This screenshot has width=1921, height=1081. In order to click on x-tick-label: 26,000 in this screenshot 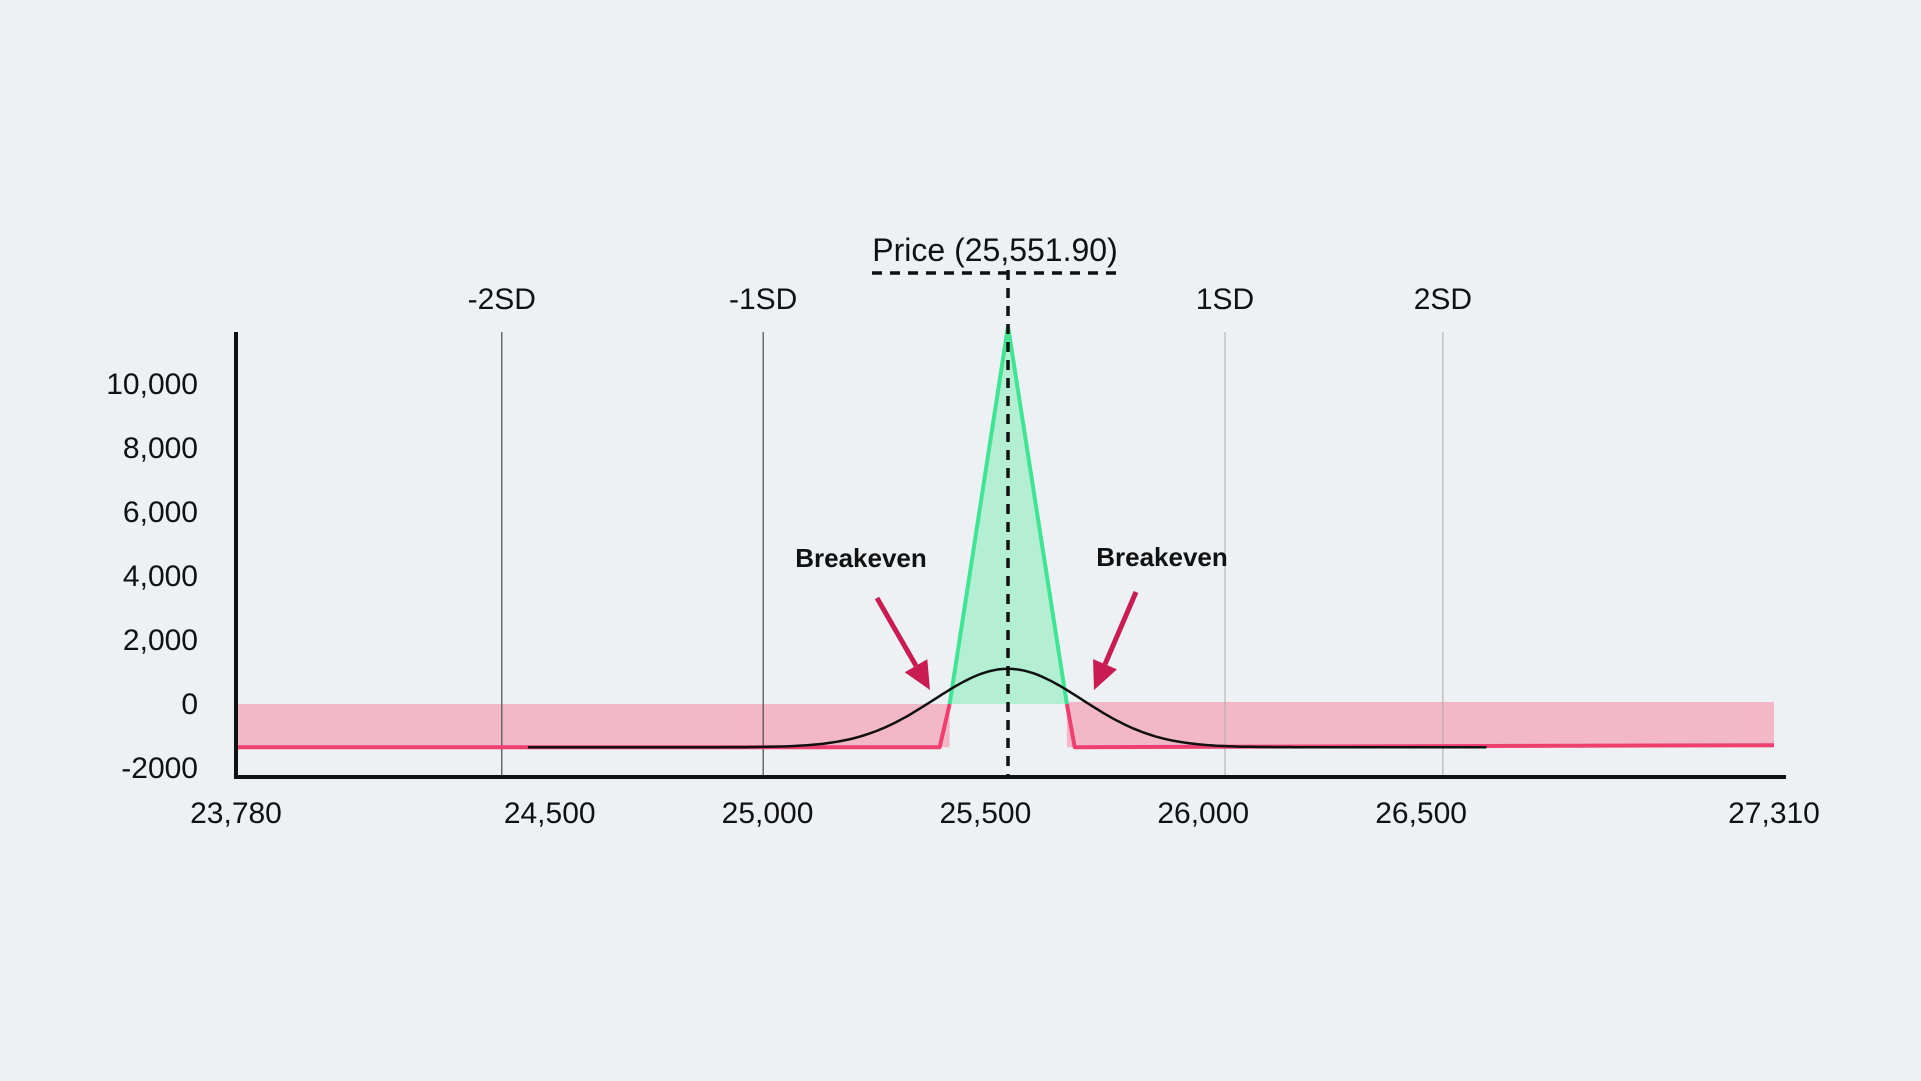, I will do `click(1203, 813)`.